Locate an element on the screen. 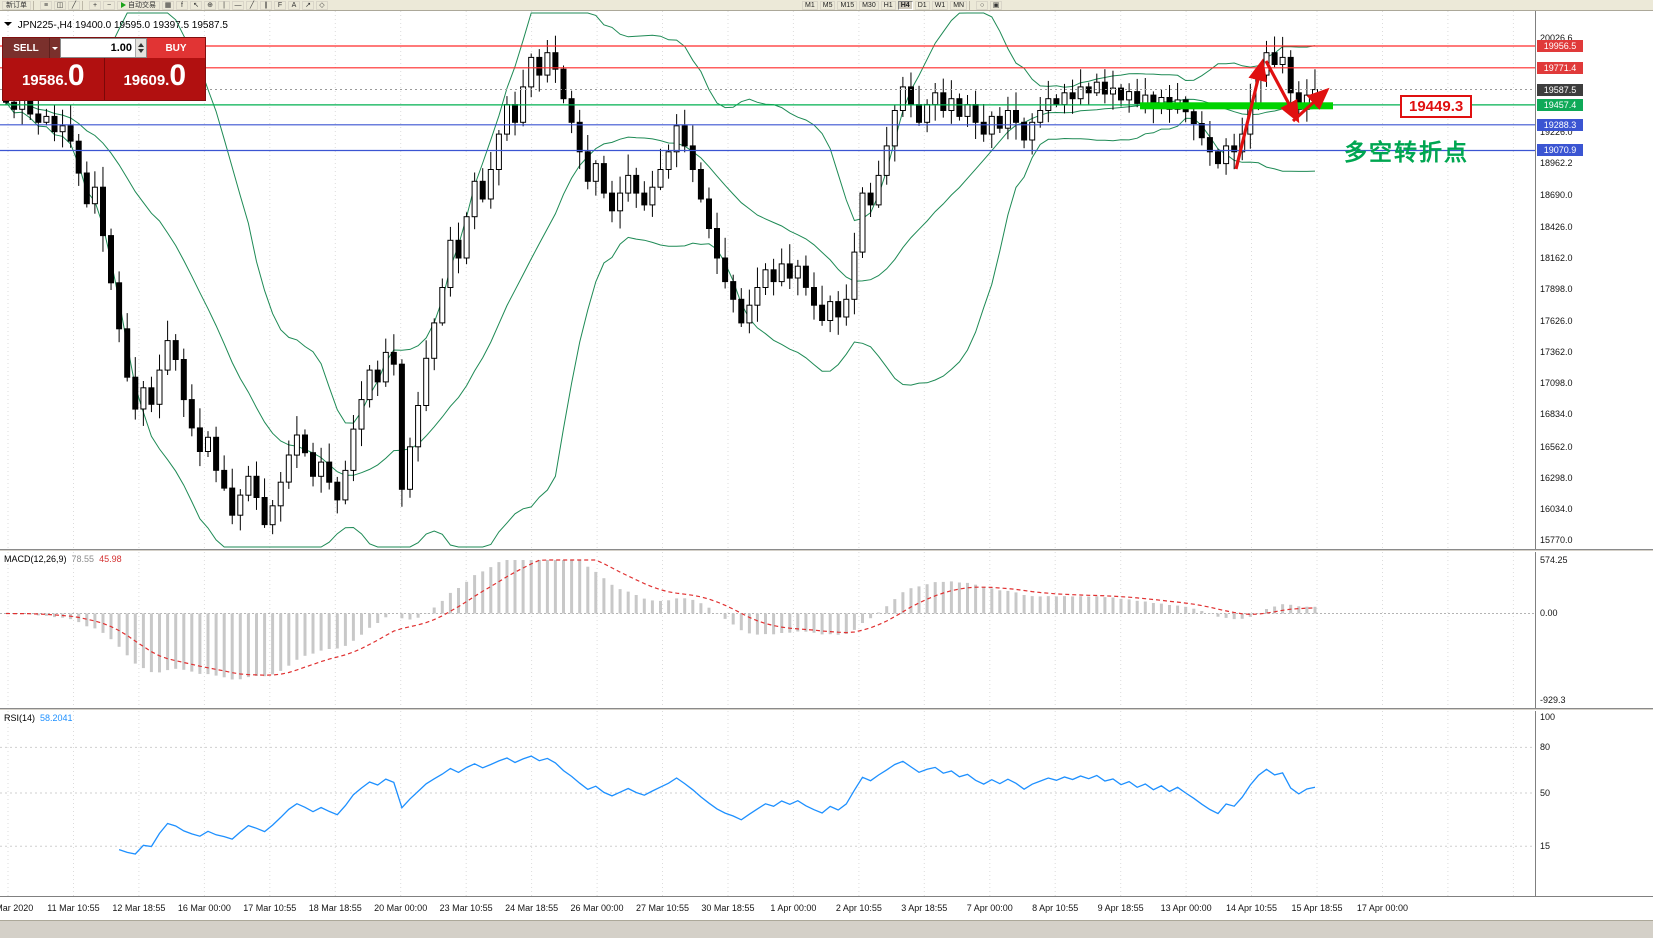  bar-chart-icon: ≡ is located at coordinates (46, 5).